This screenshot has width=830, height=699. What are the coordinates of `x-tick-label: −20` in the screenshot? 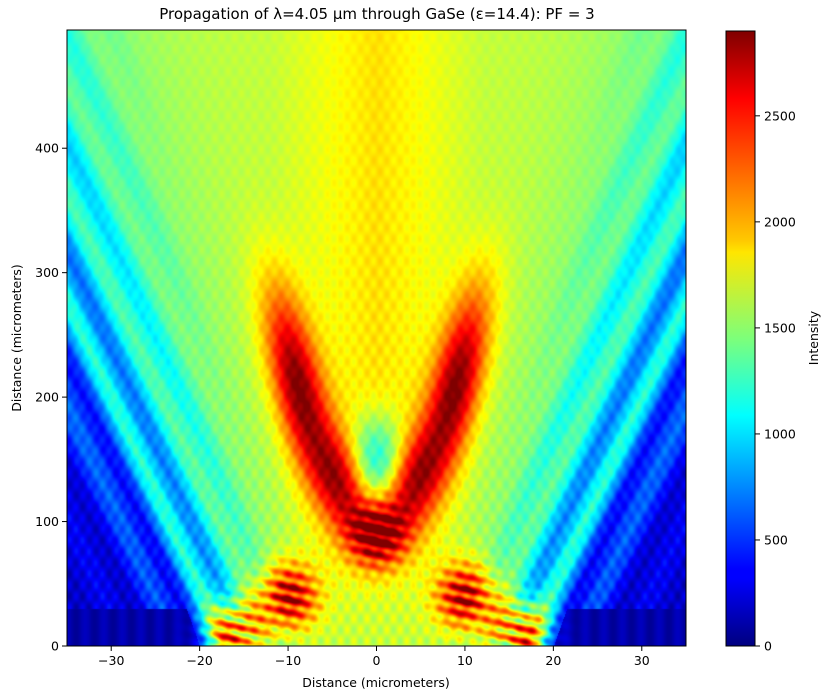 It's located at (199, 660).